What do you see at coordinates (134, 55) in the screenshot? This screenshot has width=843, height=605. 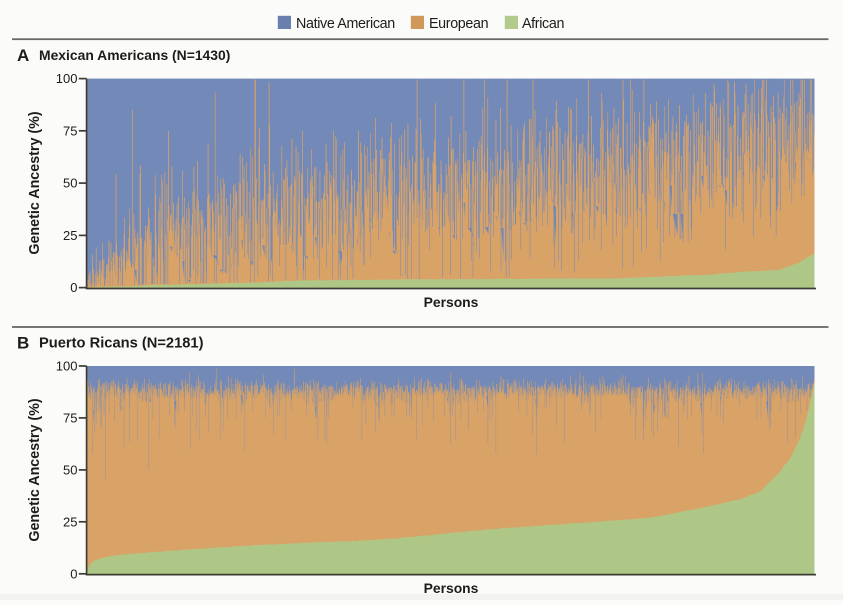 I see `svg-text: Mexican Americans (N=1430)` at bounding box center [134, 55].